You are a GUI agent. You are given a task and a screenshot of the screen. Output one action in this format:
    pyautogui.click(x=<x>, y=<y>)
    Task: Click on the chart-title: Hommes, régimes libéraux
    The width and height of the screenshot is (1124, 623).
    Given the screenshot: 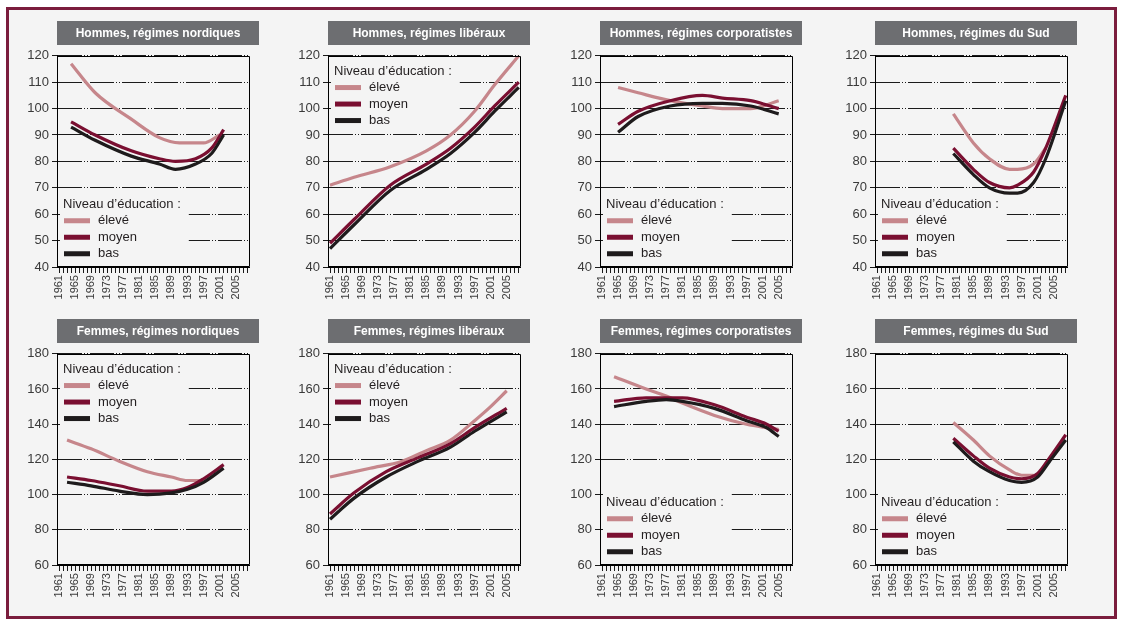 What is the action you would take?
    pyautogui.click(x=429, y=33)
    